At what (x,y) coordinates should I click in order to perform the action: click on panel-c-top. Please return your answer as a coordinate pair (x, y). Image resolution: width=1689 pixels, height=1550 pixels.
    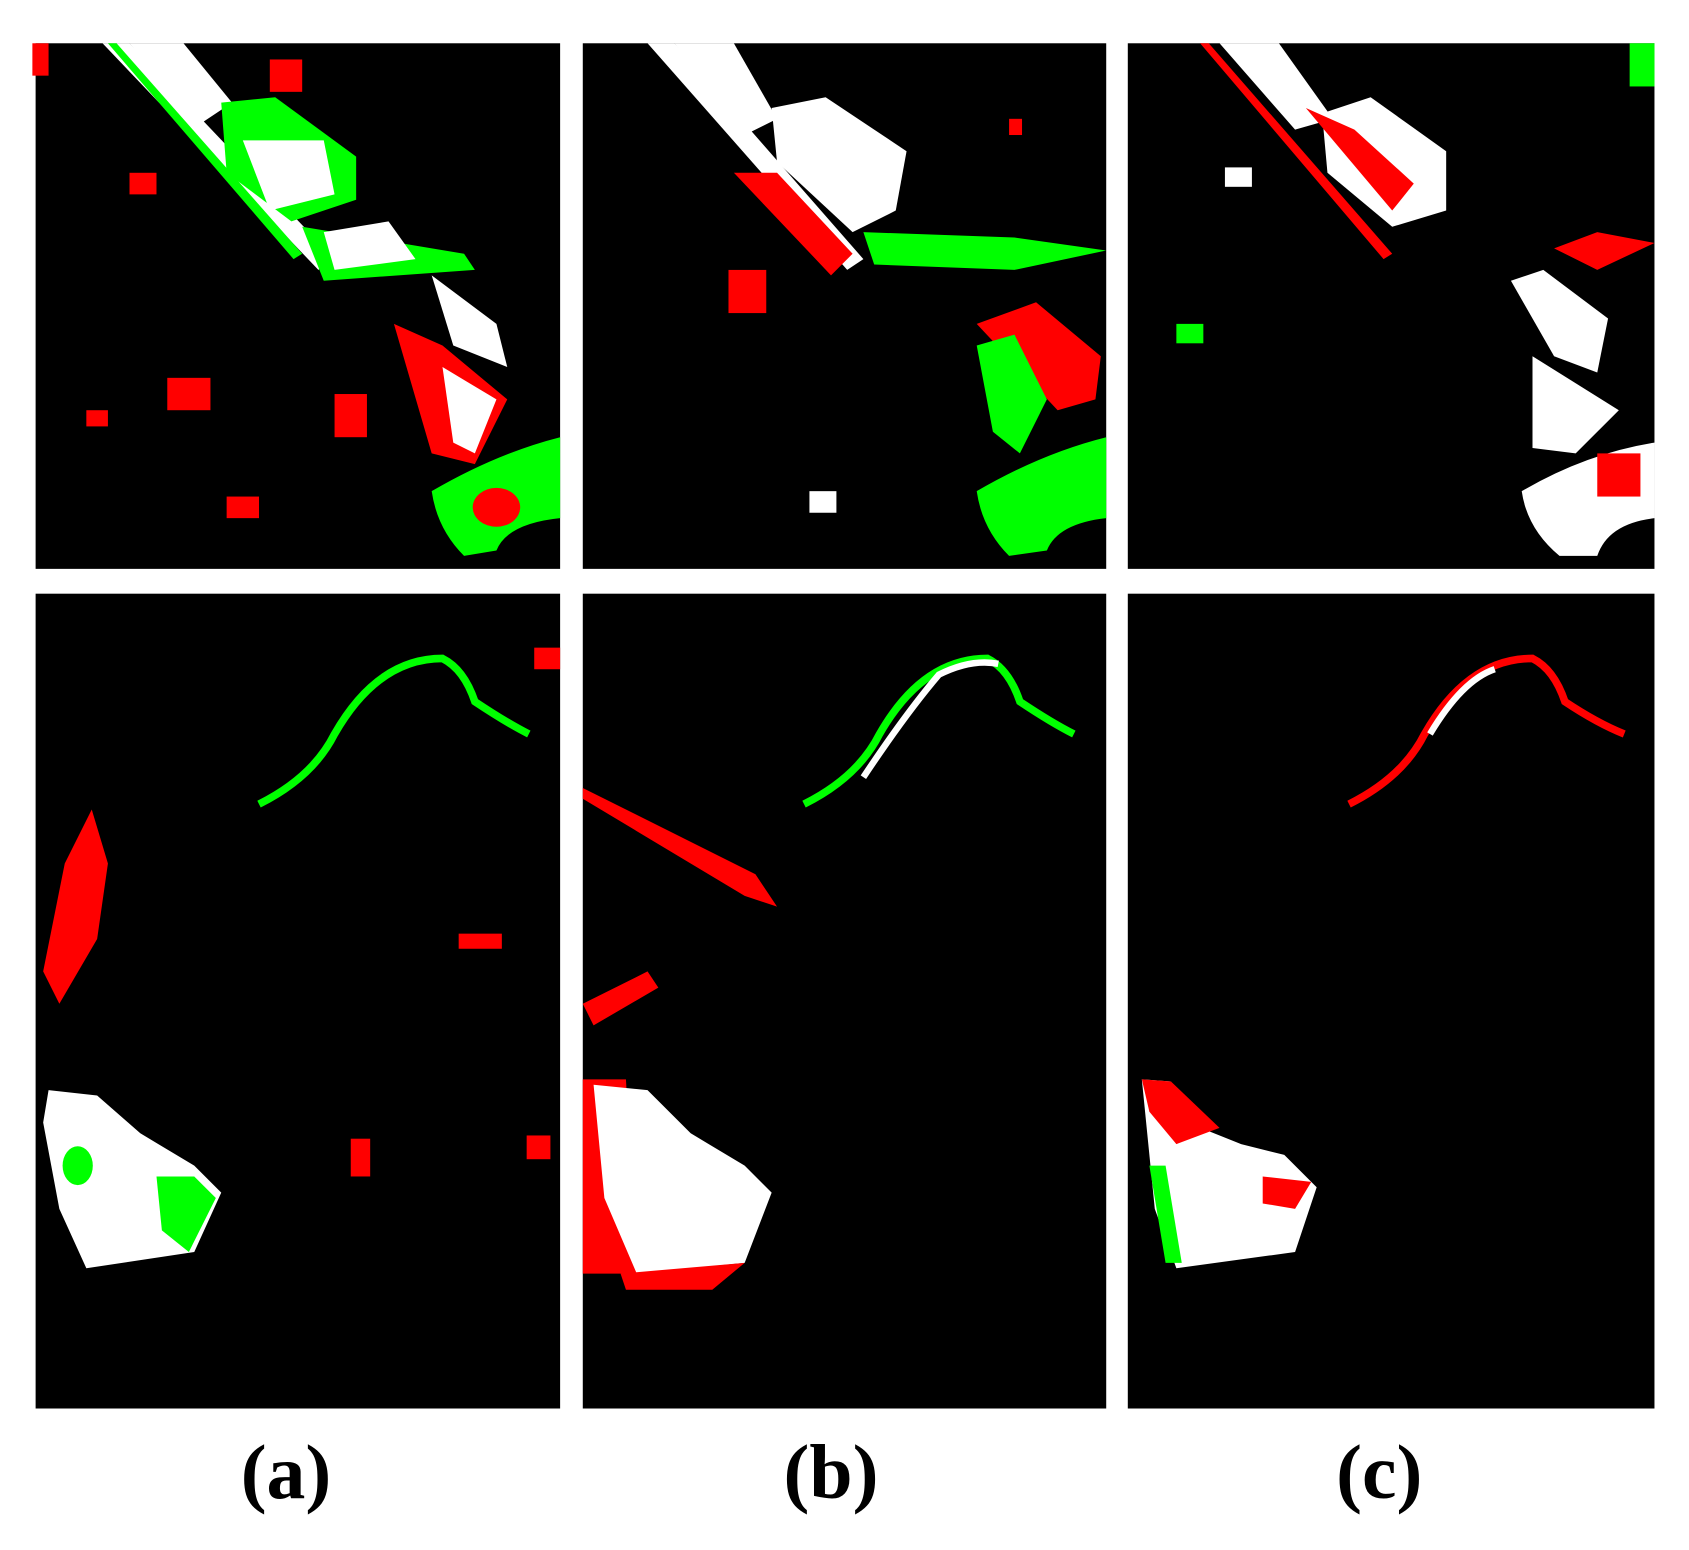
    Looking at the image, I should click on (1391, 306).